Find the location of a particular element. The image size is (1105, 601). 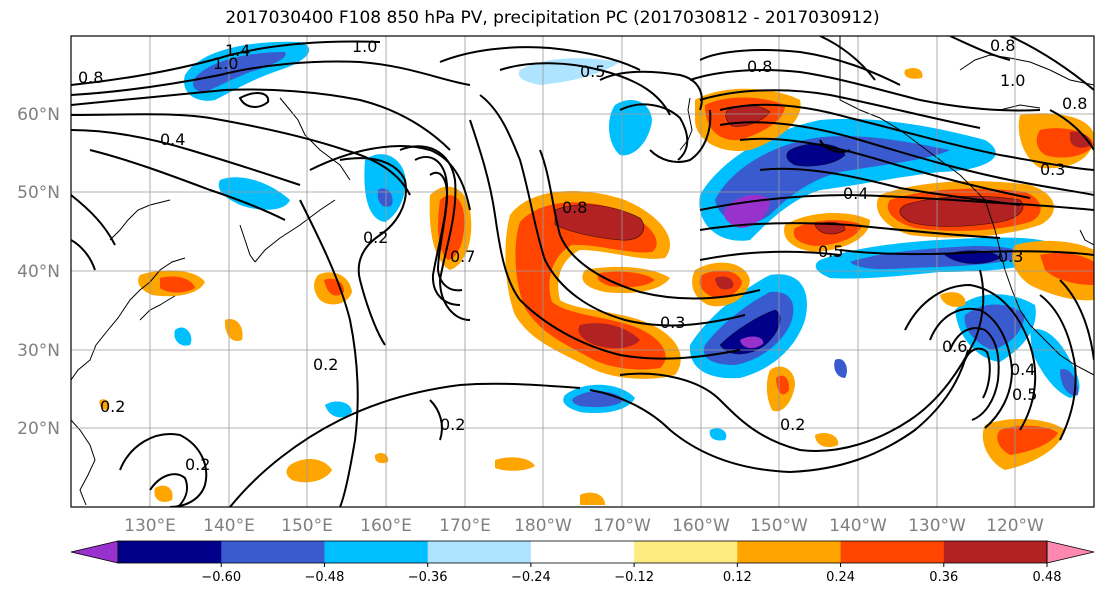

lat-label: 30°N is located at coordinates (38, 351).